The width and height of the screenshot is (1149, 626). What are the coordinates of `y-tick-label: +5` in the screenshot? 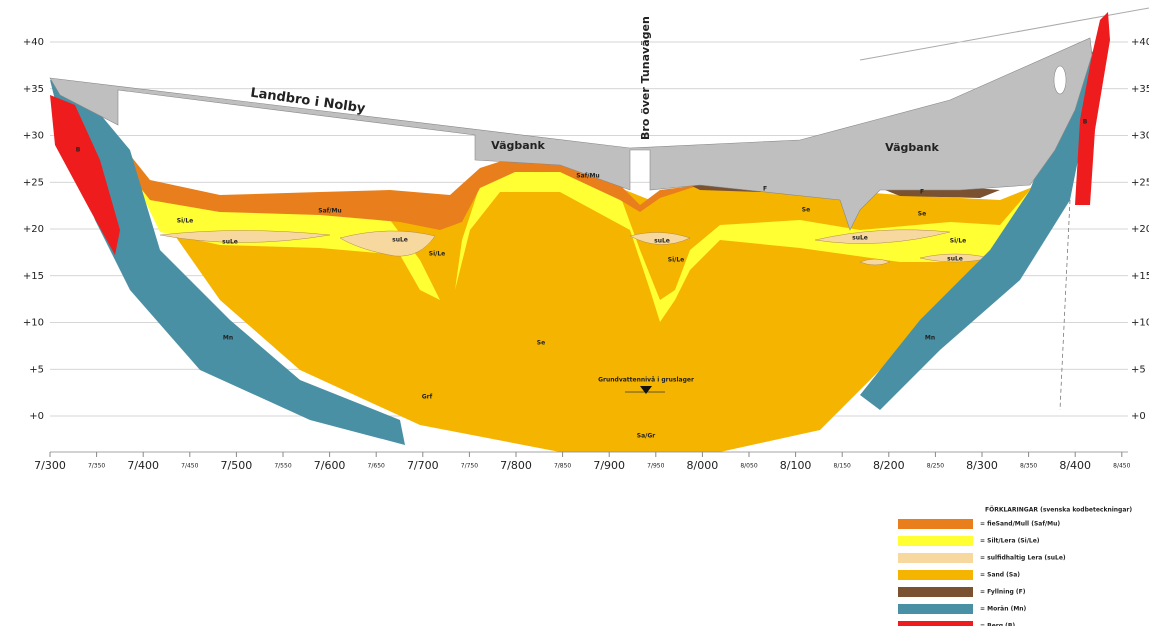 It's located at (1138, 369).